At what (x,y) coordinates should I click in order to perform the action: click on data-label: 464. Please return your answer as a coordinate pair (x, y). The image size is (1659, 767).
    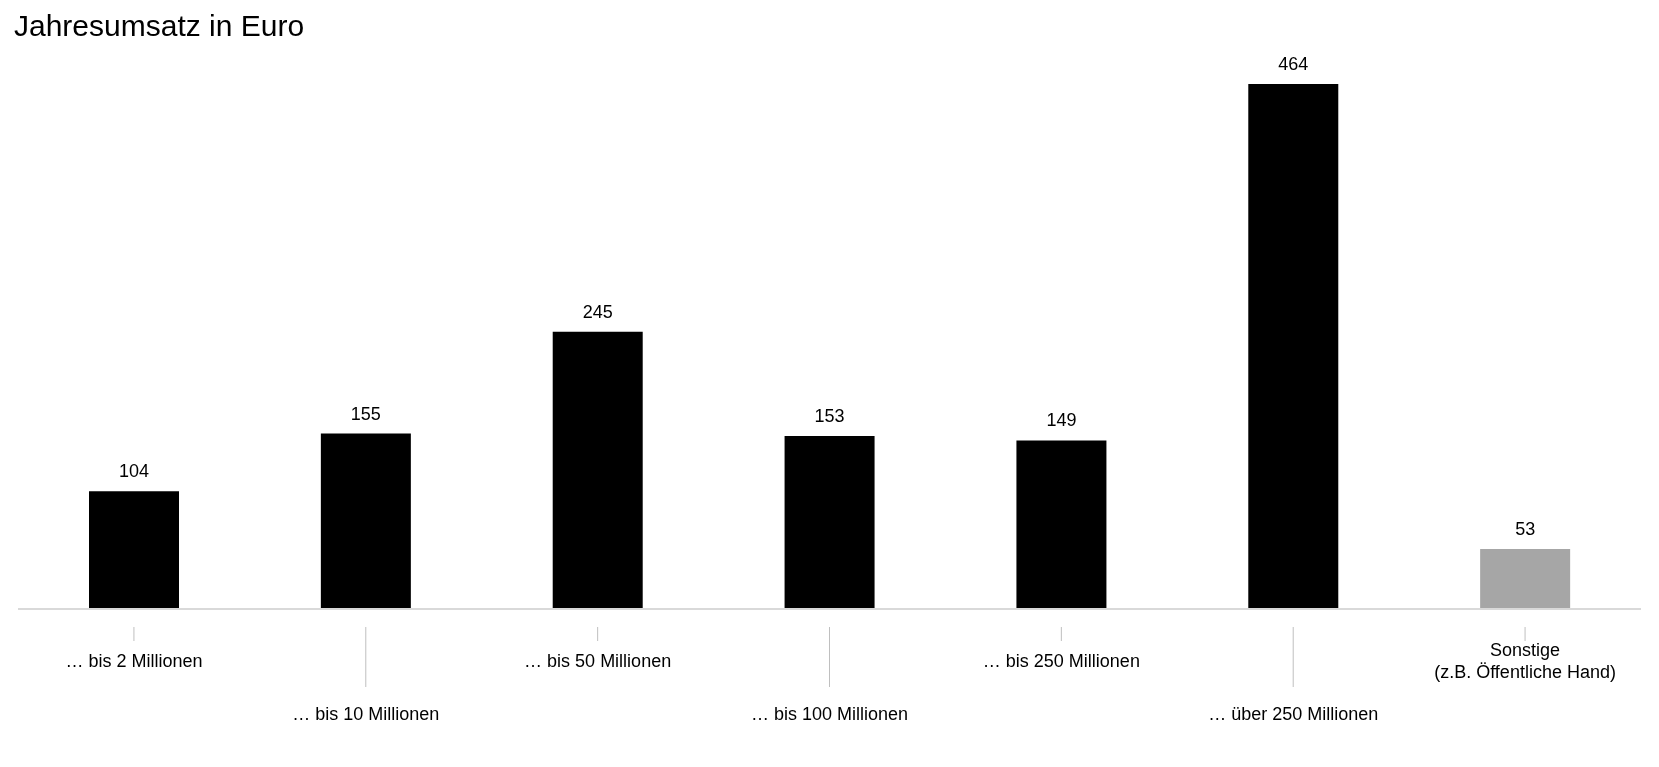
    Looking at the image, I should click on (1293, 64).